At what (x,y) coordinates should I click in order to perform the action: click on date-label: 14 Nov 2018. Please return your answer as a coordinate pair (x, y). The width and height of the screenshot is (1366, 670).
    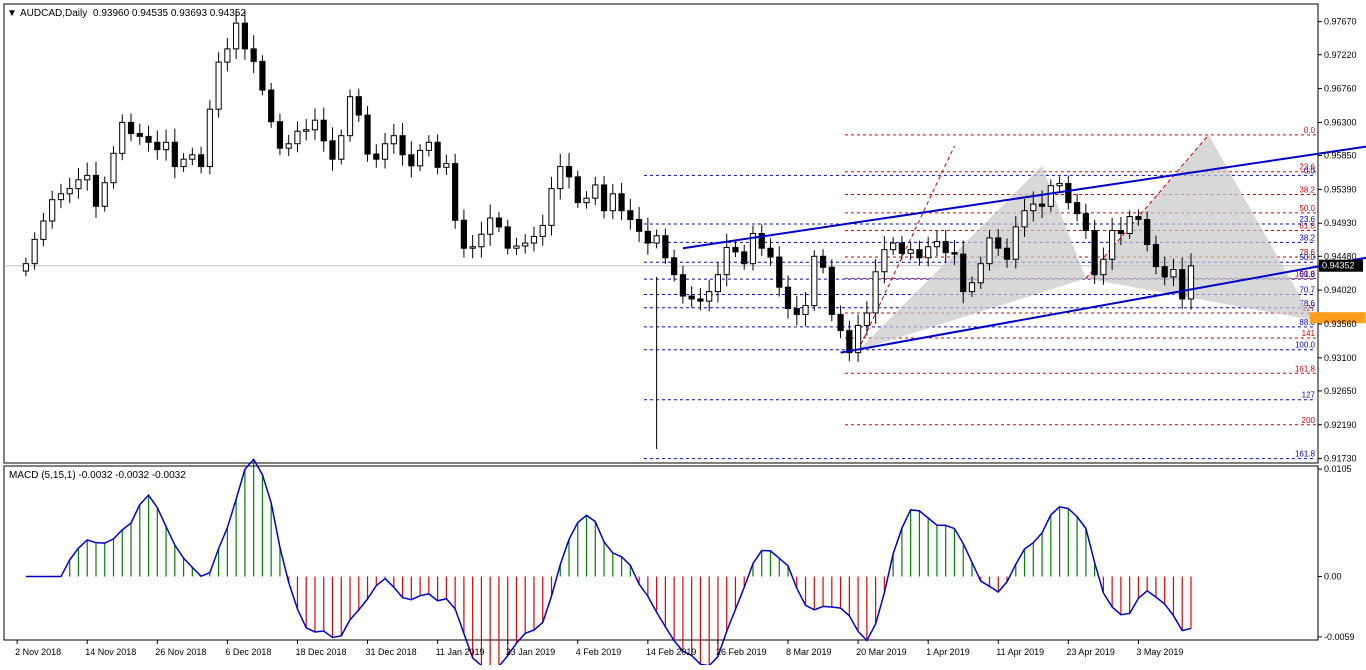
    Looking at the image, I should click on (110, 652).